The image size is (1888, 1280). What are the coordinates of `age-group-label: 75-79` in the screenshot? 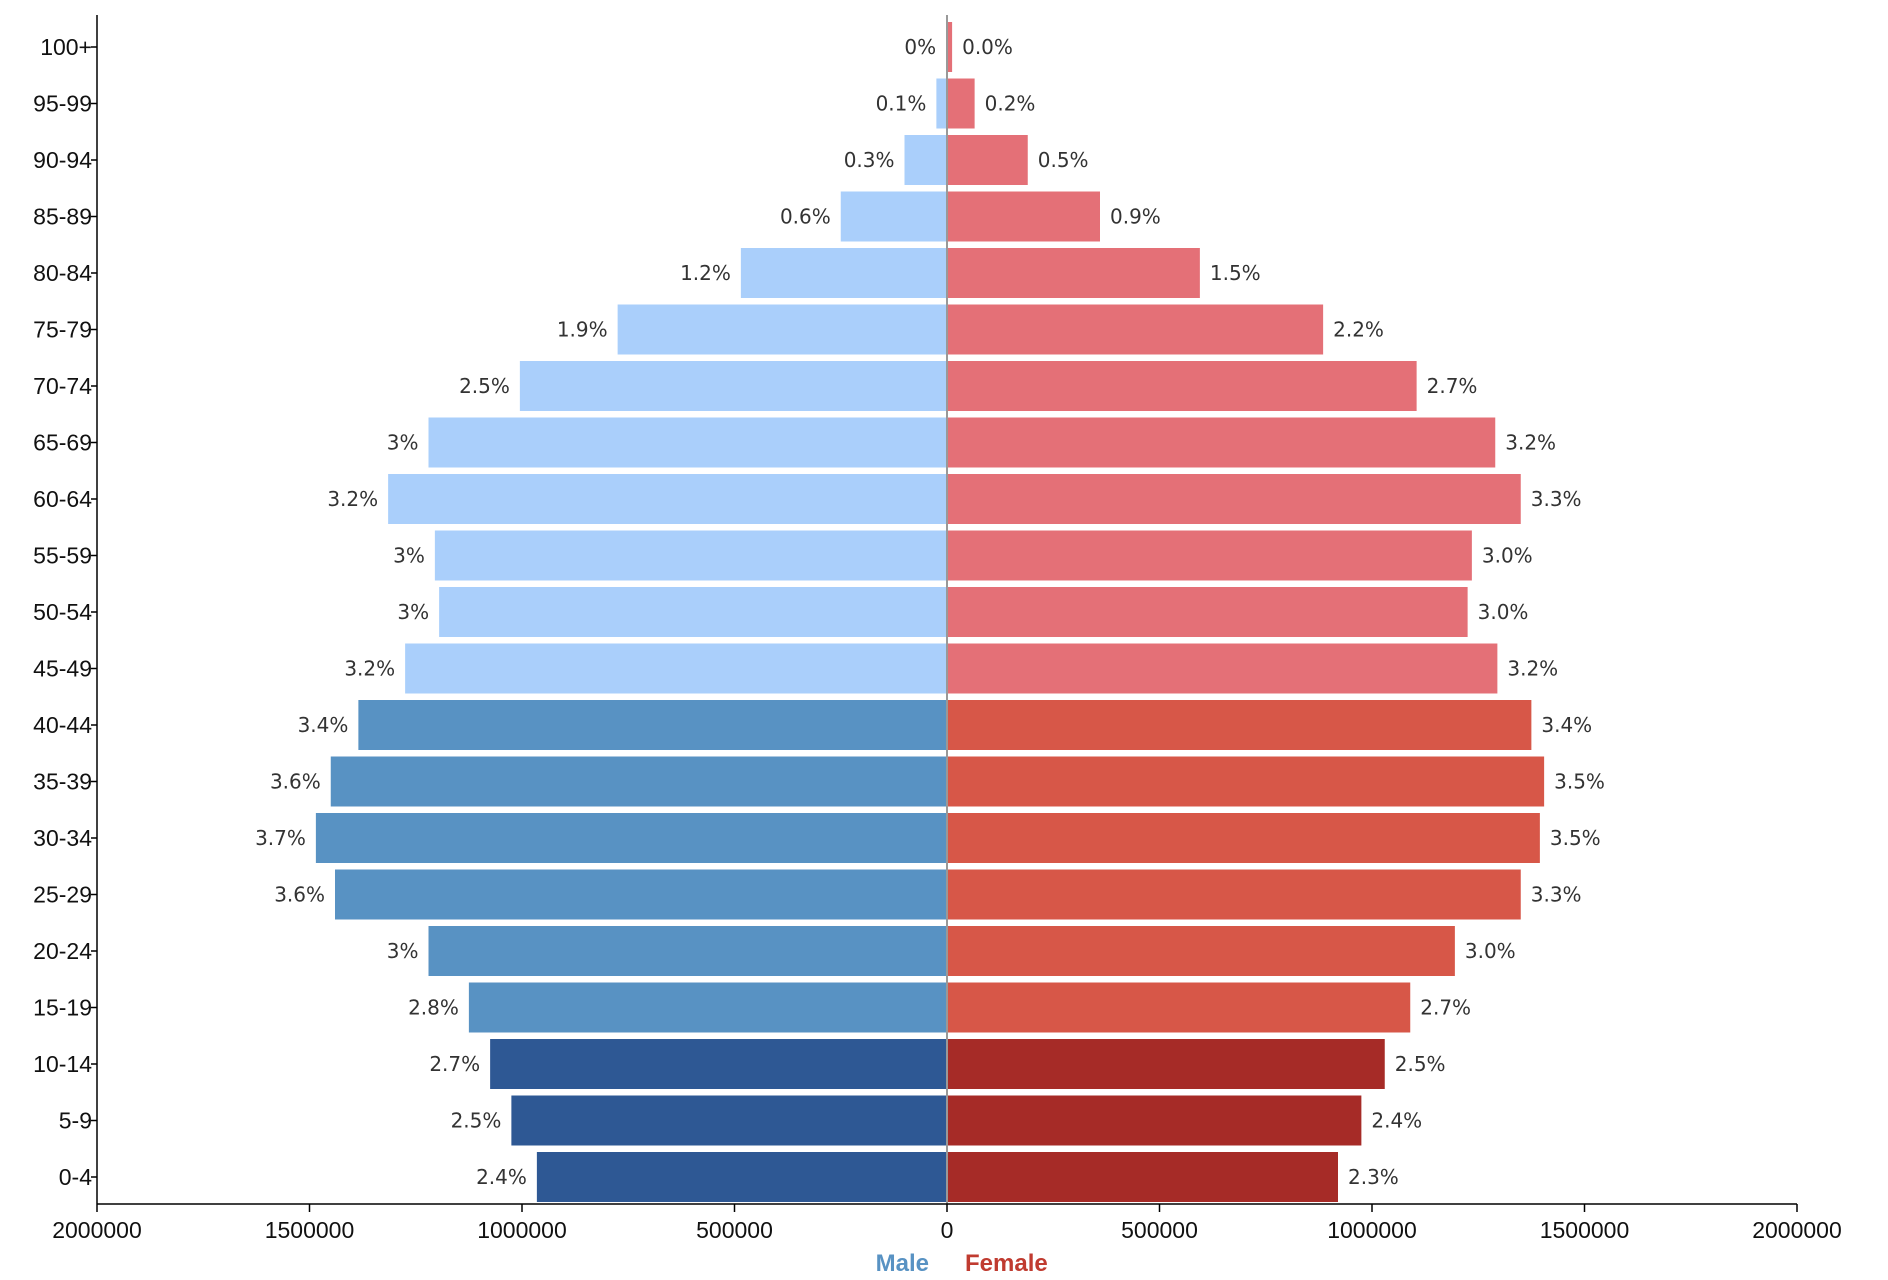 It's located at (62, 330).